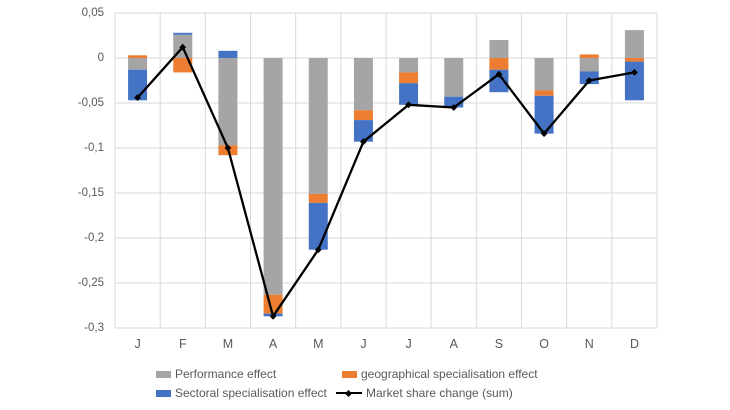  I want to click on legend-label: Sectoral specialisation effect, so click(251, 393).